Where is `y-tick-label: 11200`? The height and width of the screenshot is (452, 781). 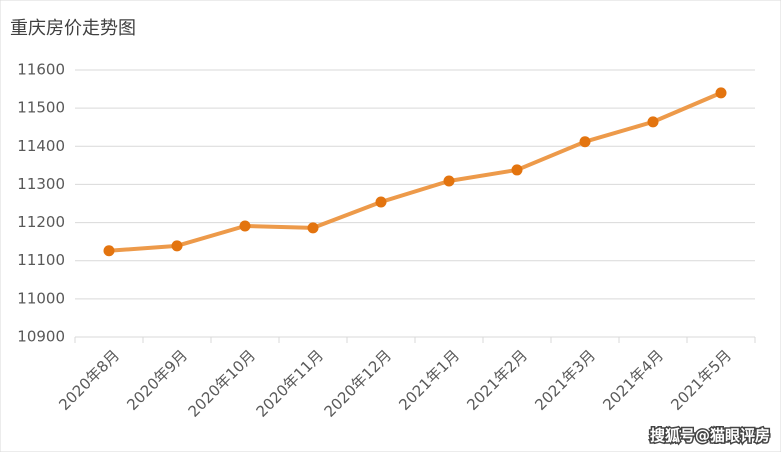 y-tick-label: 11200 is located at coordinates (41, 222).